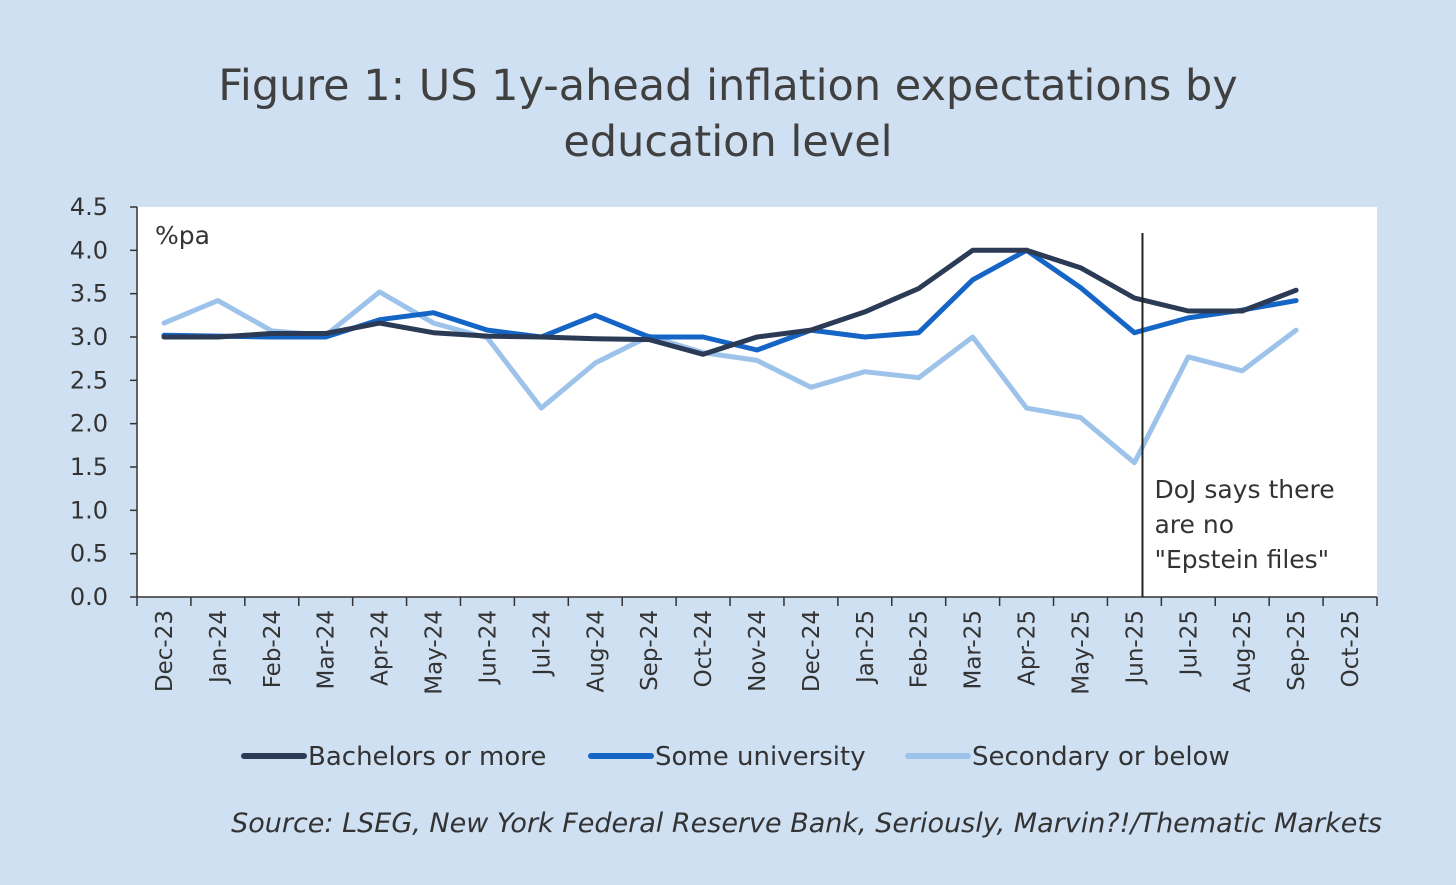 This screenshot has height=885, width=1456. What do you see at coordinates (730, 302) in the screenshot?
I see `series-line-bachelors-or-more` at bounding box center [730, 302].